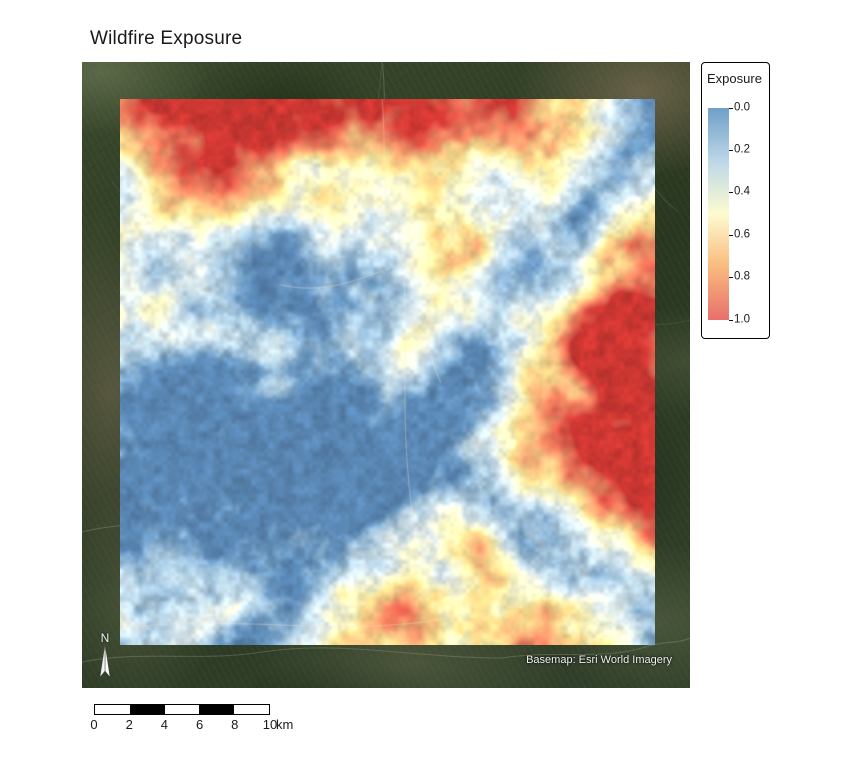 The width and height of the screenshot is (864, 768). What do you see at coordinates (285, 724) in the screenshot?
I see `scalebar-unit-label: km` at bounding box center [285, 724].